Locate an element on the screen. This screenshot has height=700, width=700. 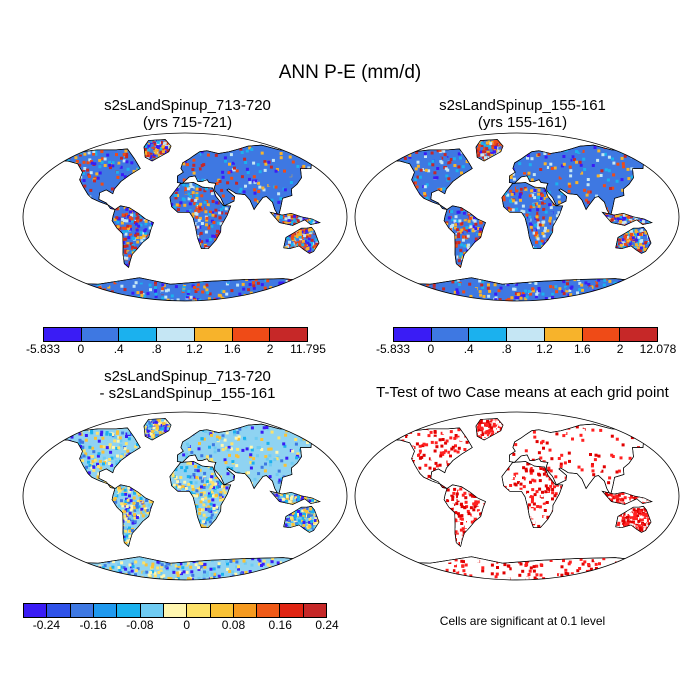
colorbar-case2-swatches is located at coordinates (525, 334).